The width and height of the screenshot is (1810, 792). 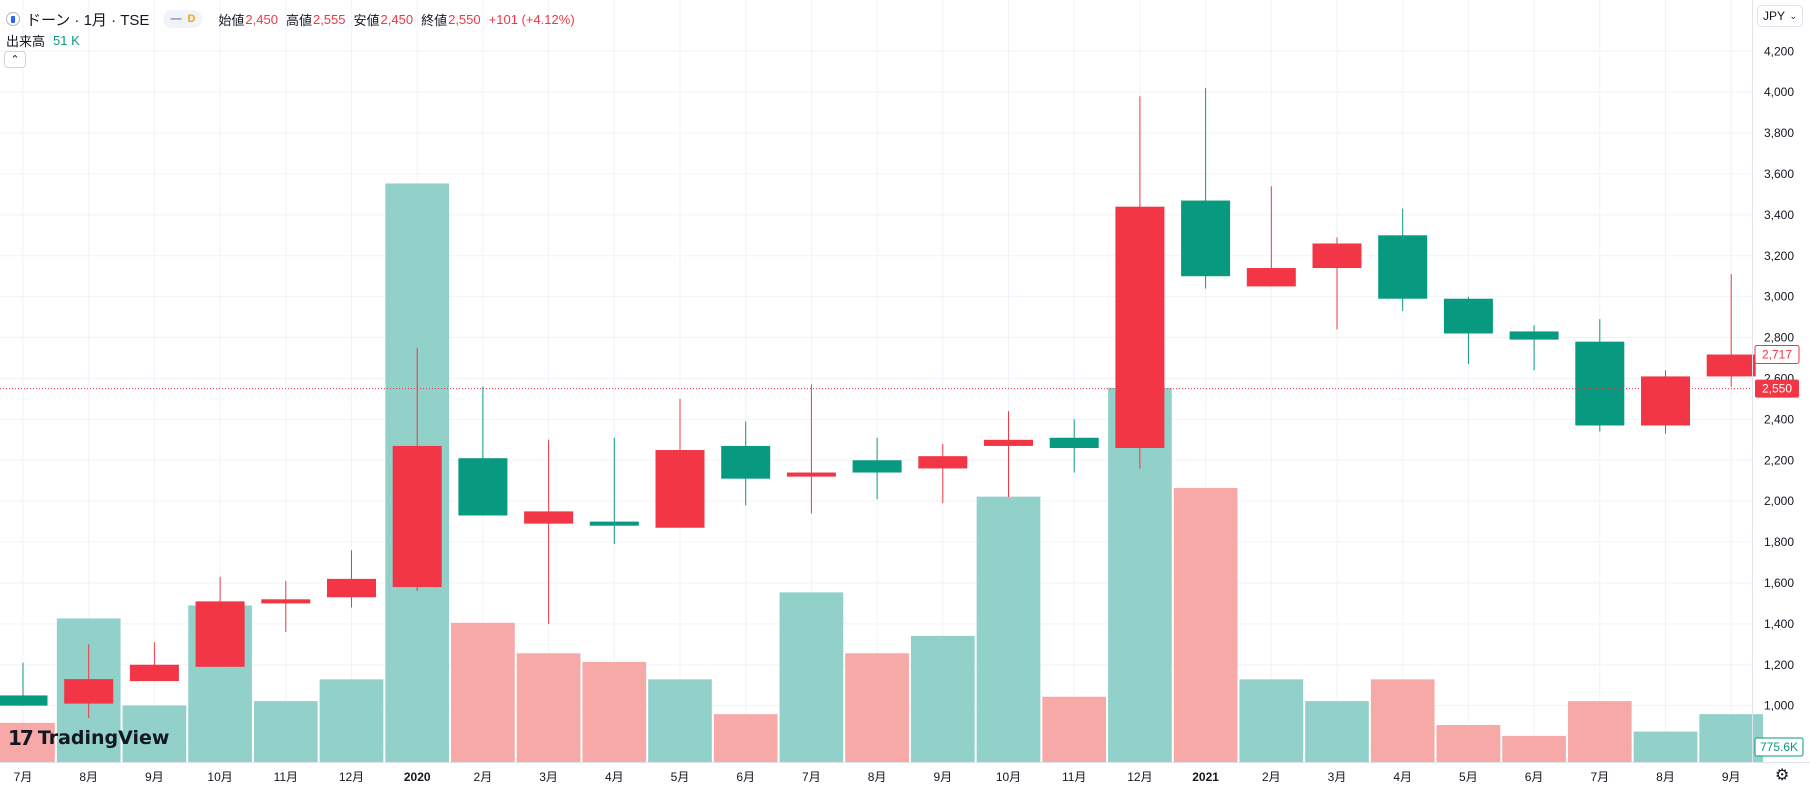 I want to click on last-price-label: 2,550, so click(x=1777, y=389).